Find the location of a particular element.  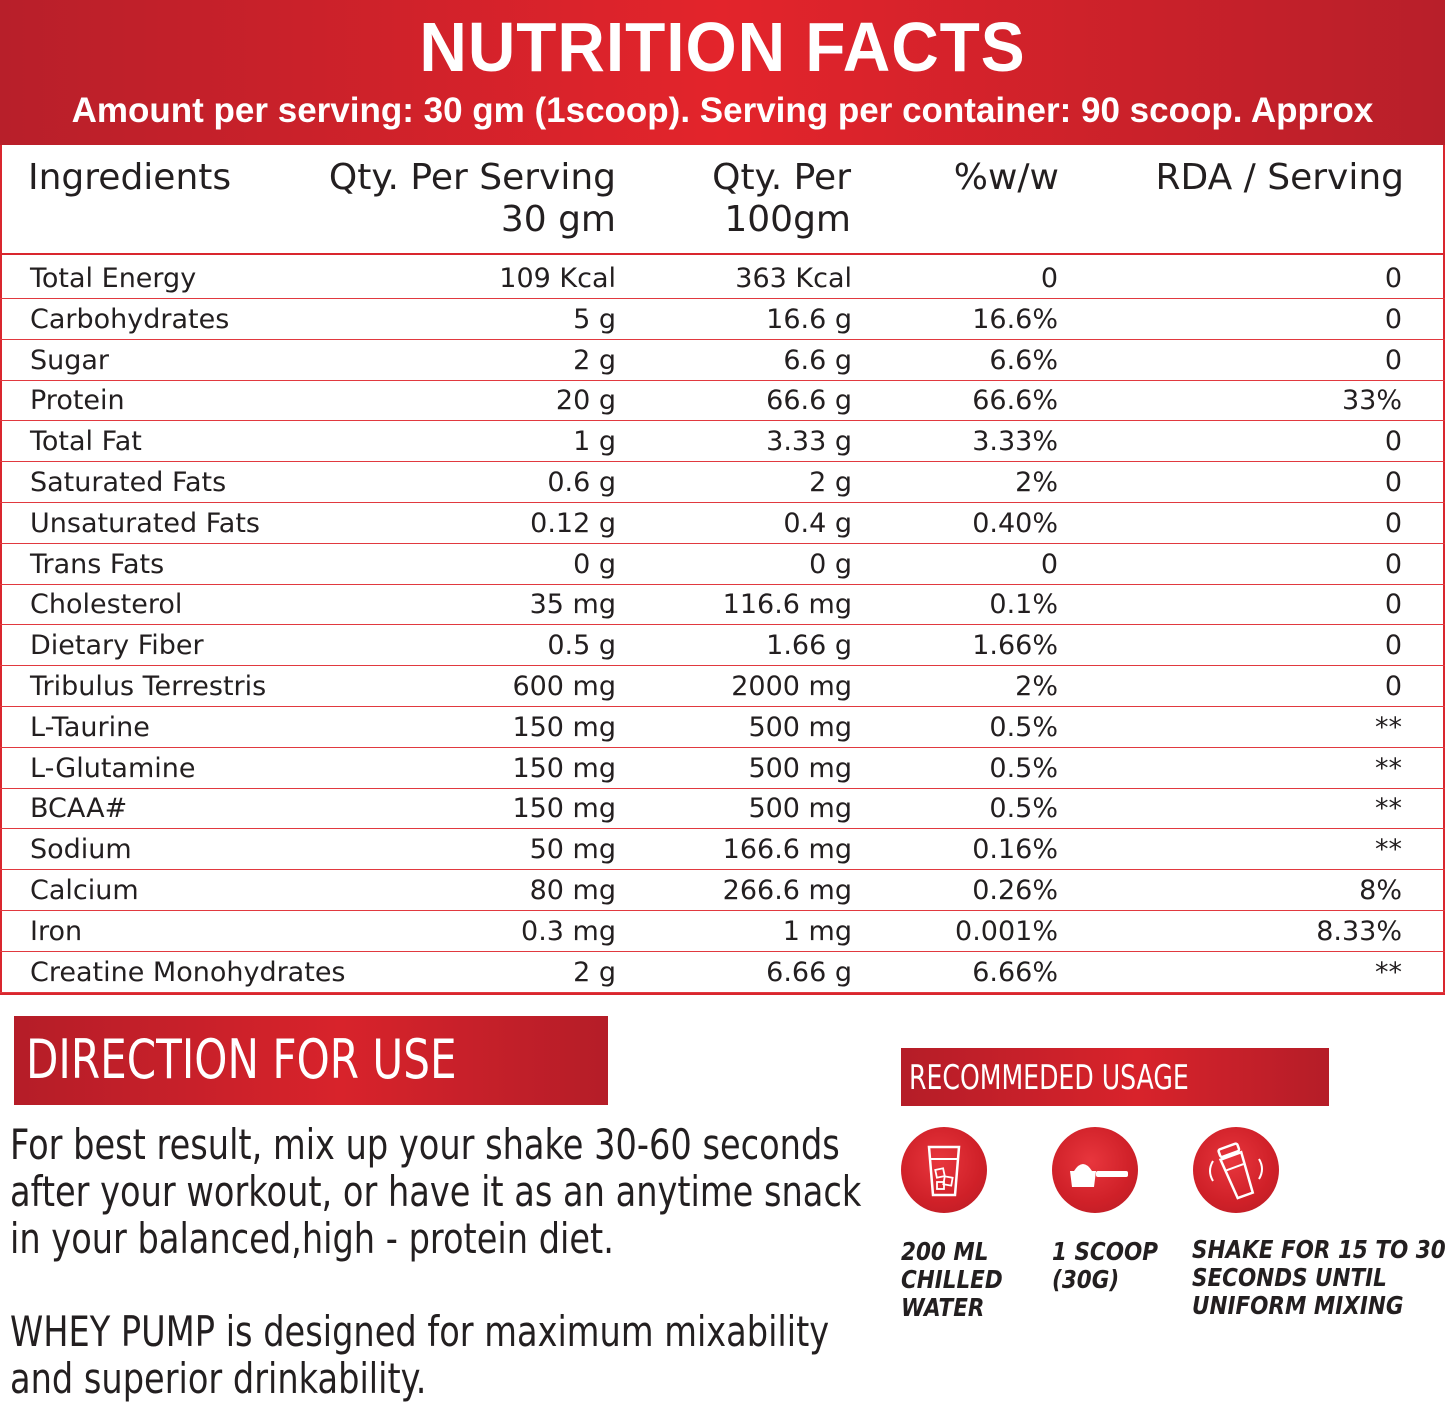

usage-label-line: (30G) is located at coordinates (1086, 1279).